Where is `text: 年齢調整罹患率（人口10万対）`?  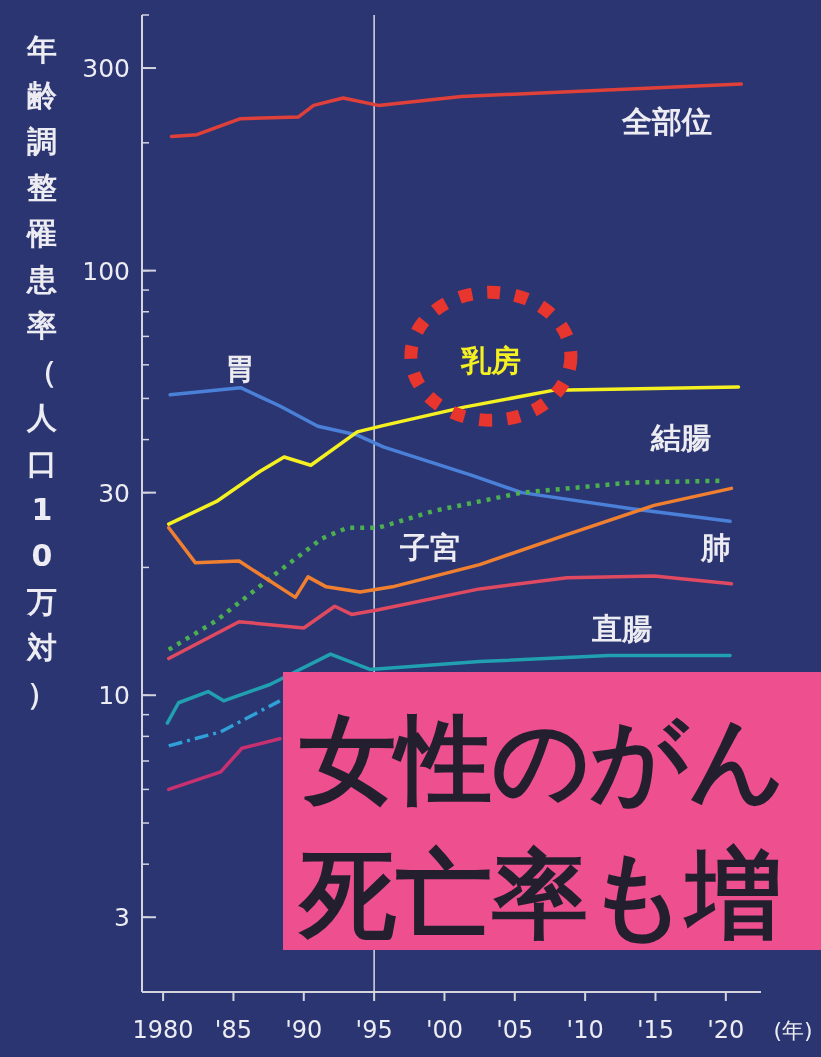 text: 年齢調整罹患率（人口10万対） is located at coordinates (42, 371).